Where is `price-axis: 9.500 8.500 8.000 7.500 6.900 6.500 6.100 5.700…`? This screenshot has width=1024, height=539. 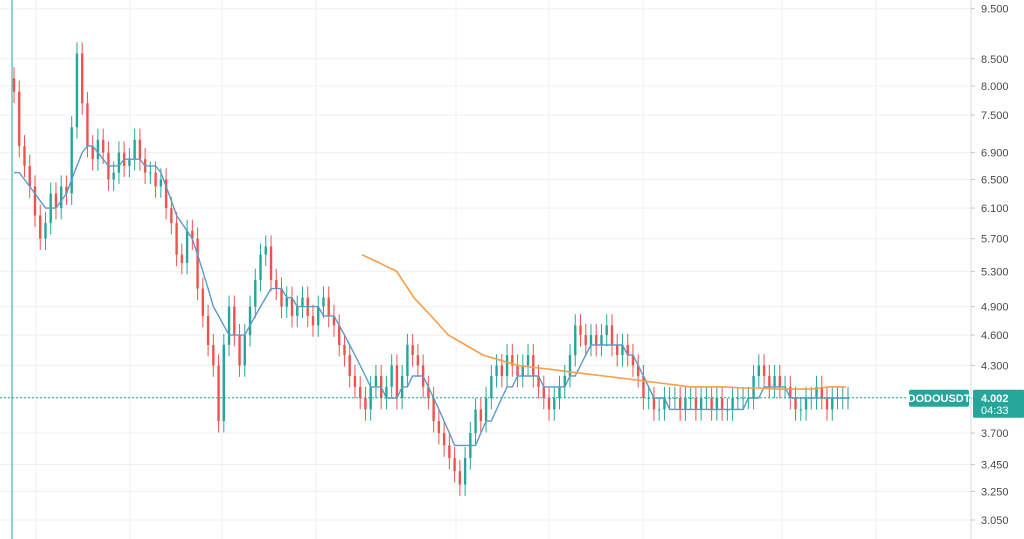 price-axis: 9.500 8.500 8.000 7.500 6.900 6.500 6.100 5.700… is located at coordinates (990, 265).